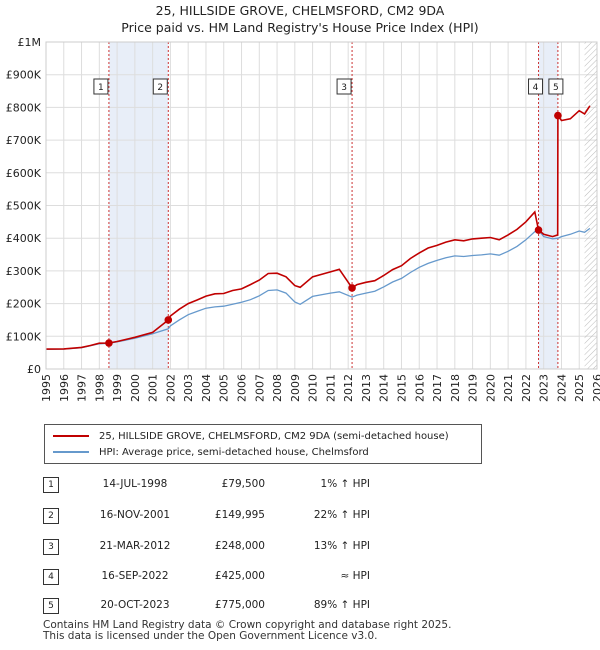 Image resolution: width=600 pixels, height=650 pixels. I want to click on y-tick-label: £200K, so click(24, 304).